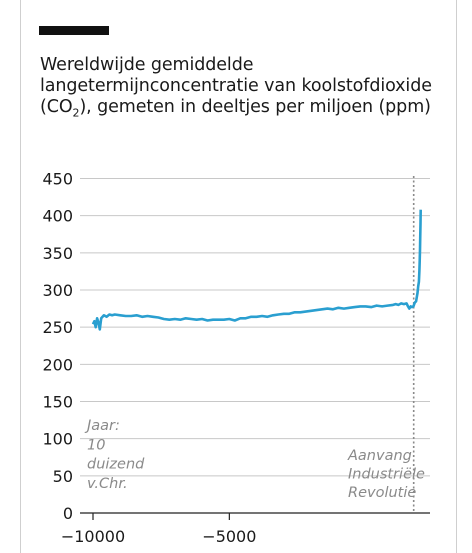 The width and height of the screenshot is (472, 553). What do you see at coordinates (63, 476) in the screenshot?
I see `y-tick-label: 50` at bounding box center [63, 476].